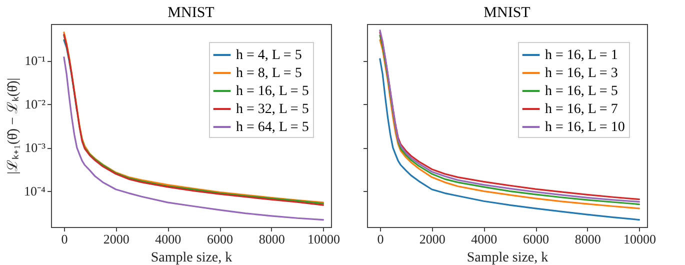  Describe the element at coordinates (35, 60) in the screenshot. I see `y-tick-label: 10⁻¹` at that location.